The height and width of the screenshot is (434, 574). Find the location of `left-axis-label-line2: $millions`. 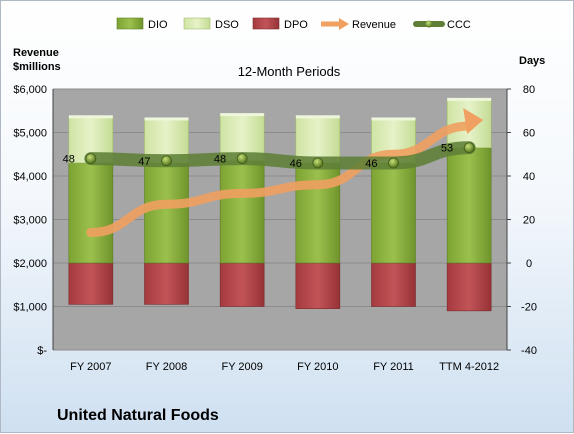

left-axis-label-line2: $millions is located at coordinates (37, 67).